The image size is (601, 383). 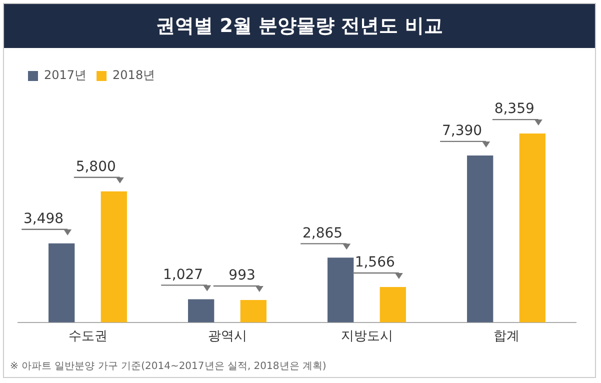 What do you see at coordinates (514, 109) in the screenshot?
I see `data-label: 8,359` at bounding box center [514, 109].